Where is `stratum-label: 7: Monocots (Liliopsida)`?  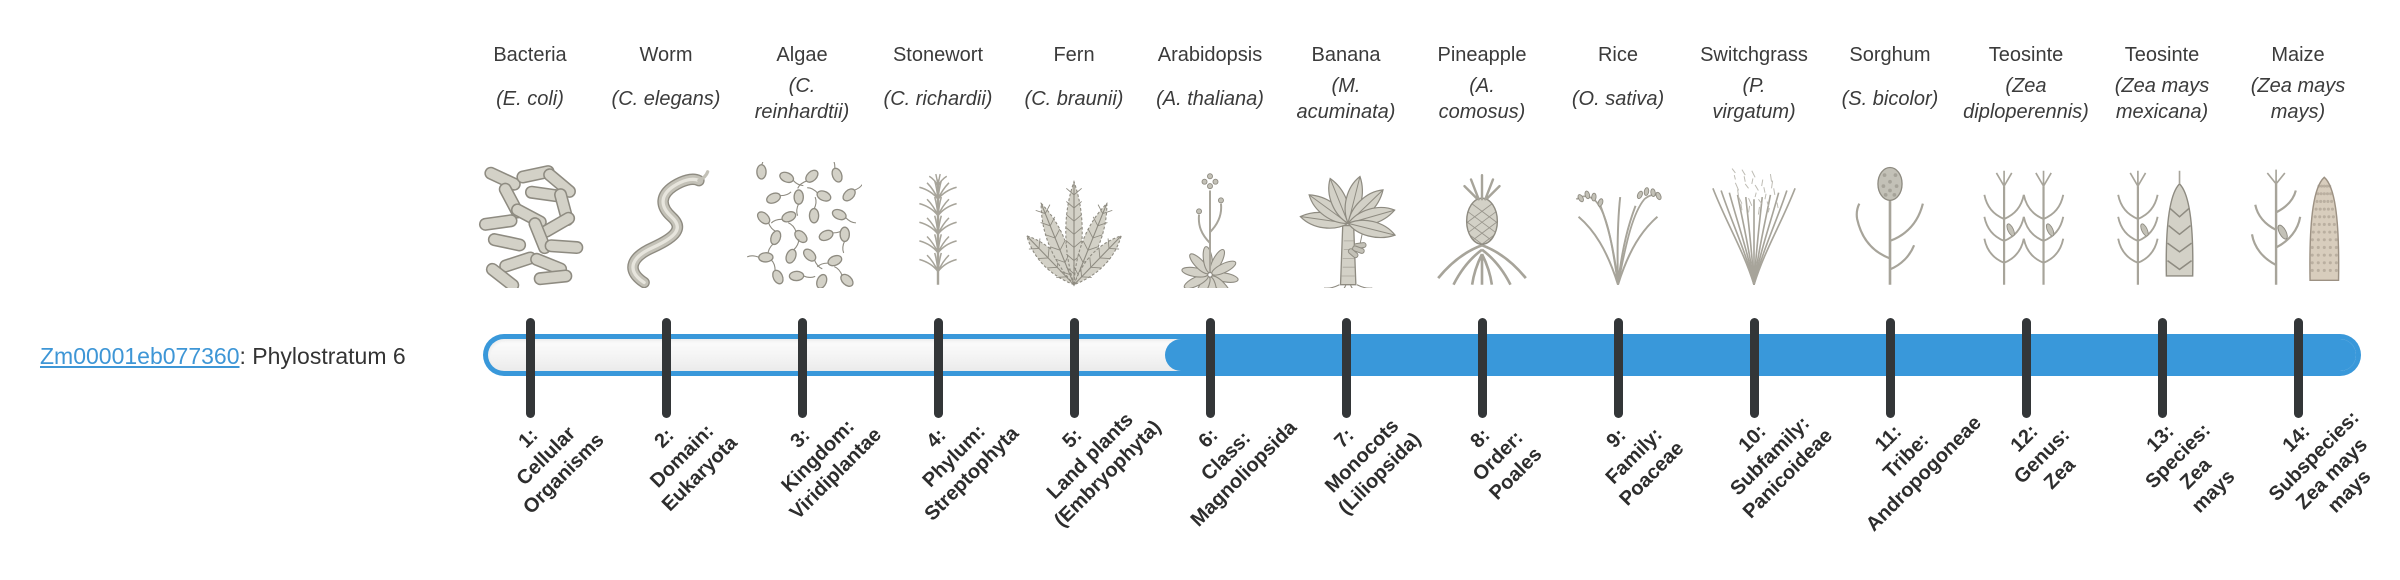
stratum-label: 7: Monocots (Liliopsida) is located at coordinates (1373, 467).